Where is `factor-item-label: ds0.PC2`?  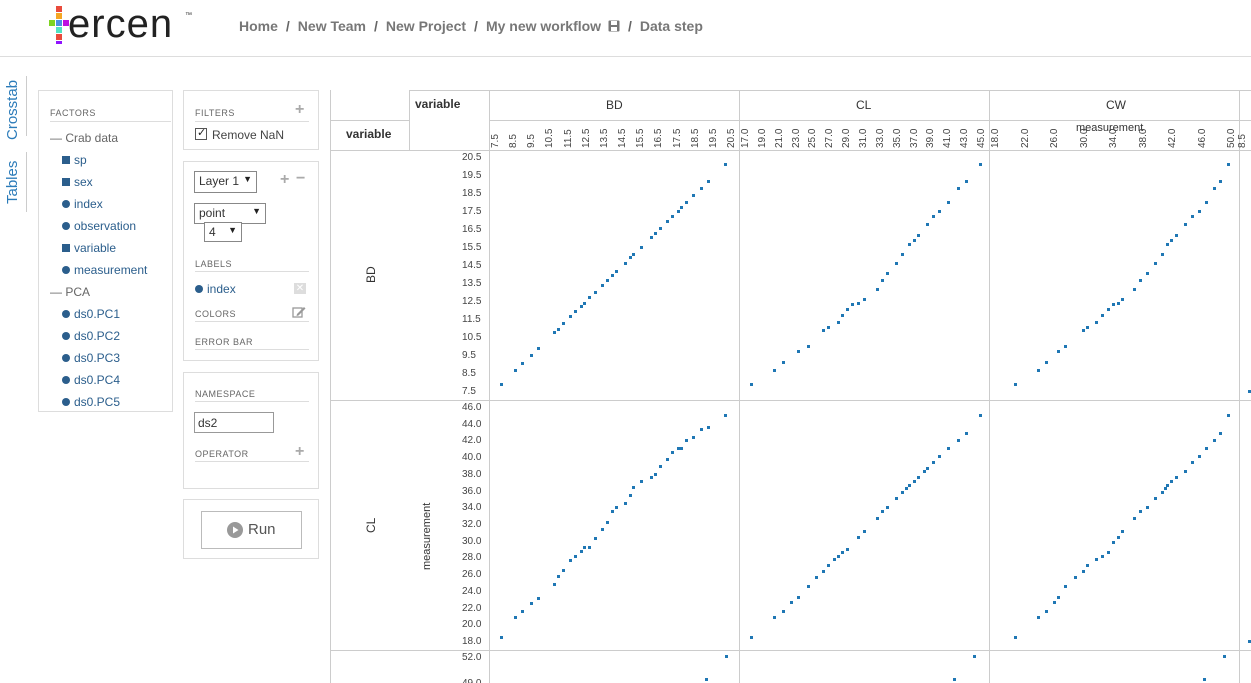
factor-item-label: ds0.PC2 is located at coordinates (97, 336).